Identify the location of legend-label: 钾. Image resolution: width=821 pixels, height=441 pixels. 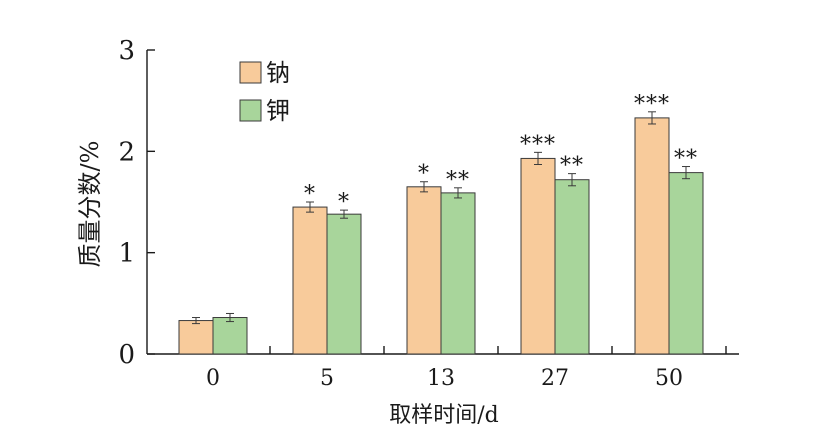
(278, 111).